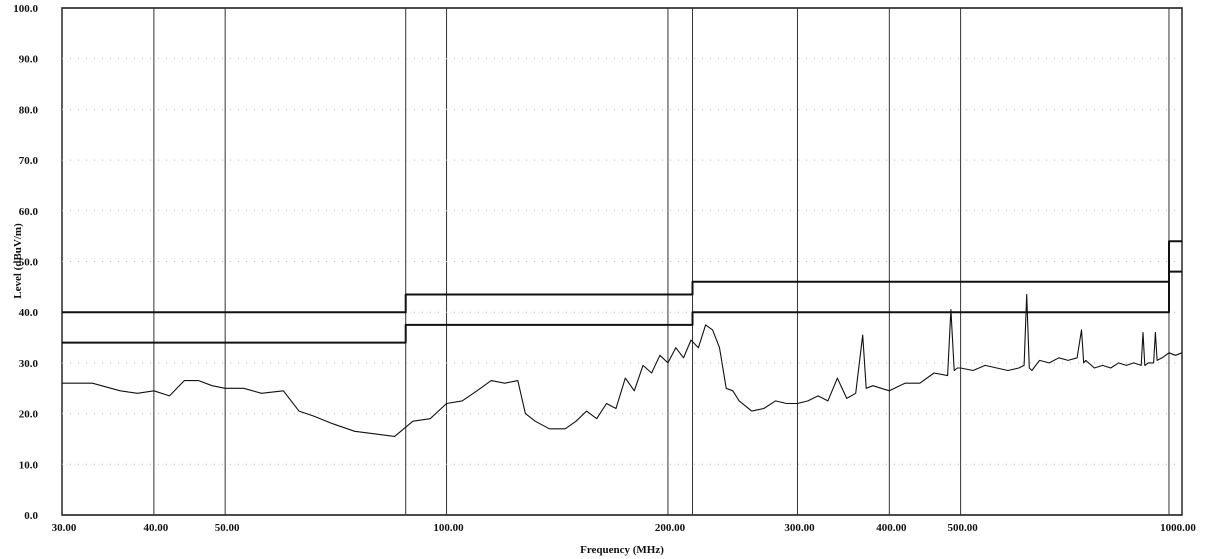 Image resolution: width=1211 pixels, height=559 pixels. What do you see at coordinates (64, 528) in the screenshot?
I see `x-tick-label: 30.00` at bounding box center [64, 528].